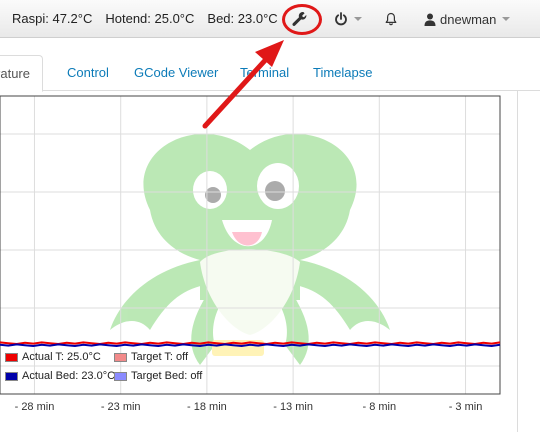 The width and height of the screenshot is (540, 432). What do you see at coordinates (21, 73) in the screenshot?
I see `tab-temperature: Temperature` at bounding box center [21, 73].